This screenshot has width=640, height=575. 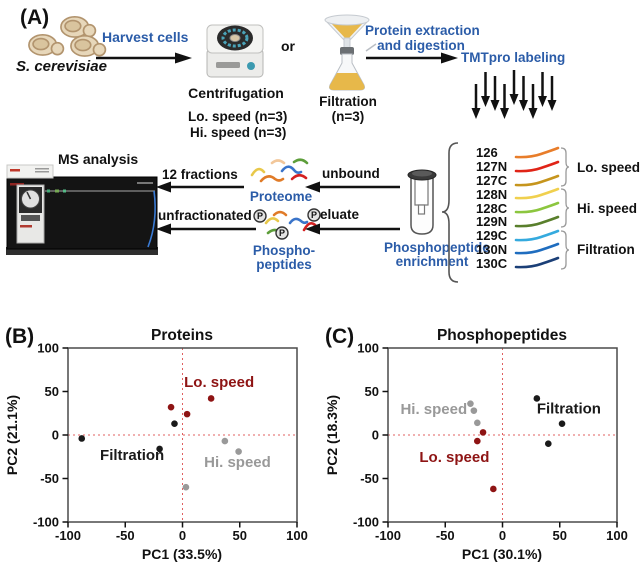 What do you see at coordinates (432, 261) in the screenshot?
I see `enrichment-label-line2: enrichment` at bounding box center [432, 261].